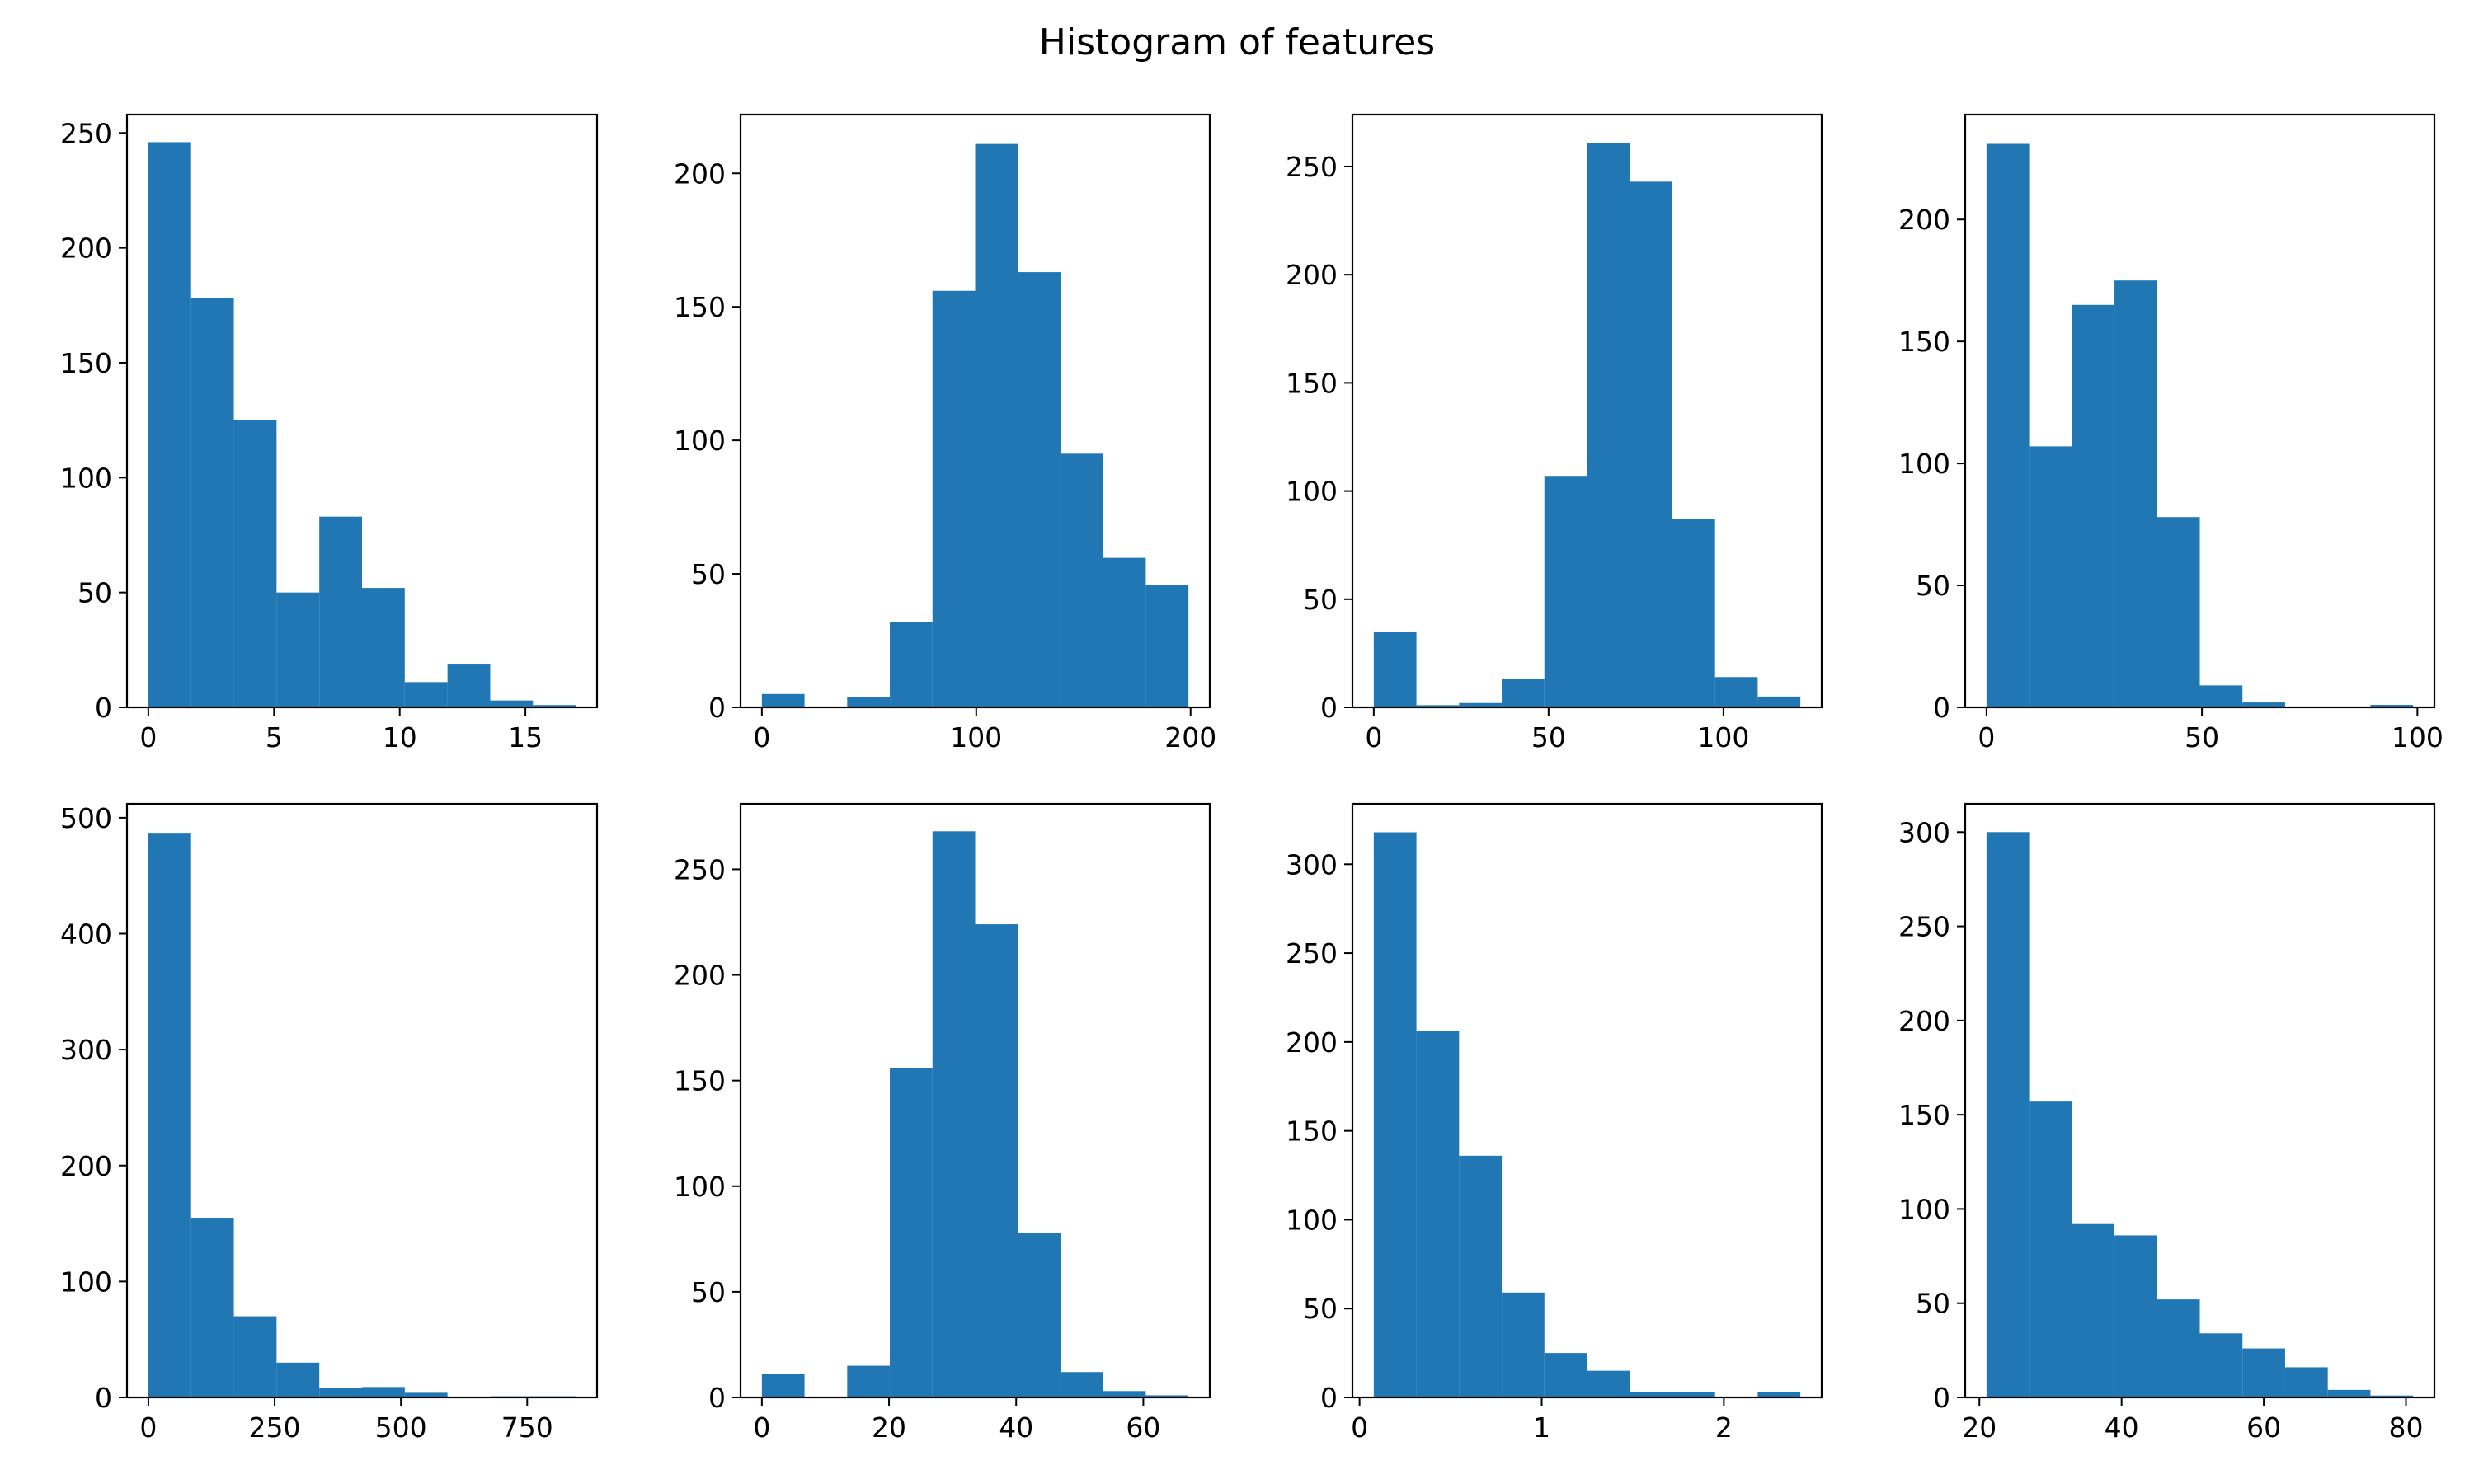 This screenshot has width=2474, height=1484. I want to click on figure-title: Histogram of features, so click(1237, 42).